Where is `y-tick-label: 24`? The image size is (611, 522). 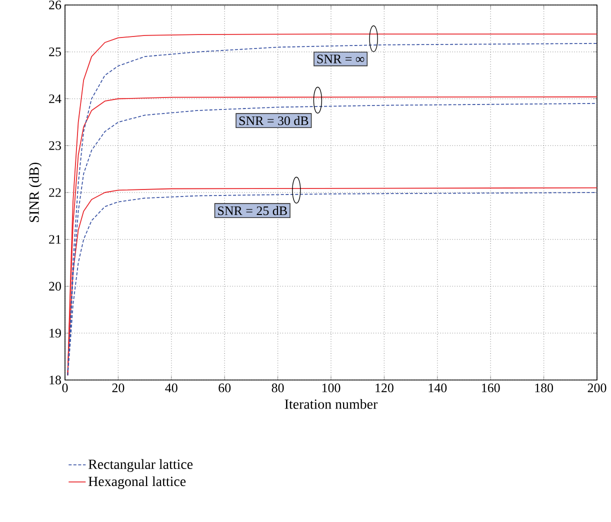 y-tick-label: 24 is located at coordinates (55, 99).